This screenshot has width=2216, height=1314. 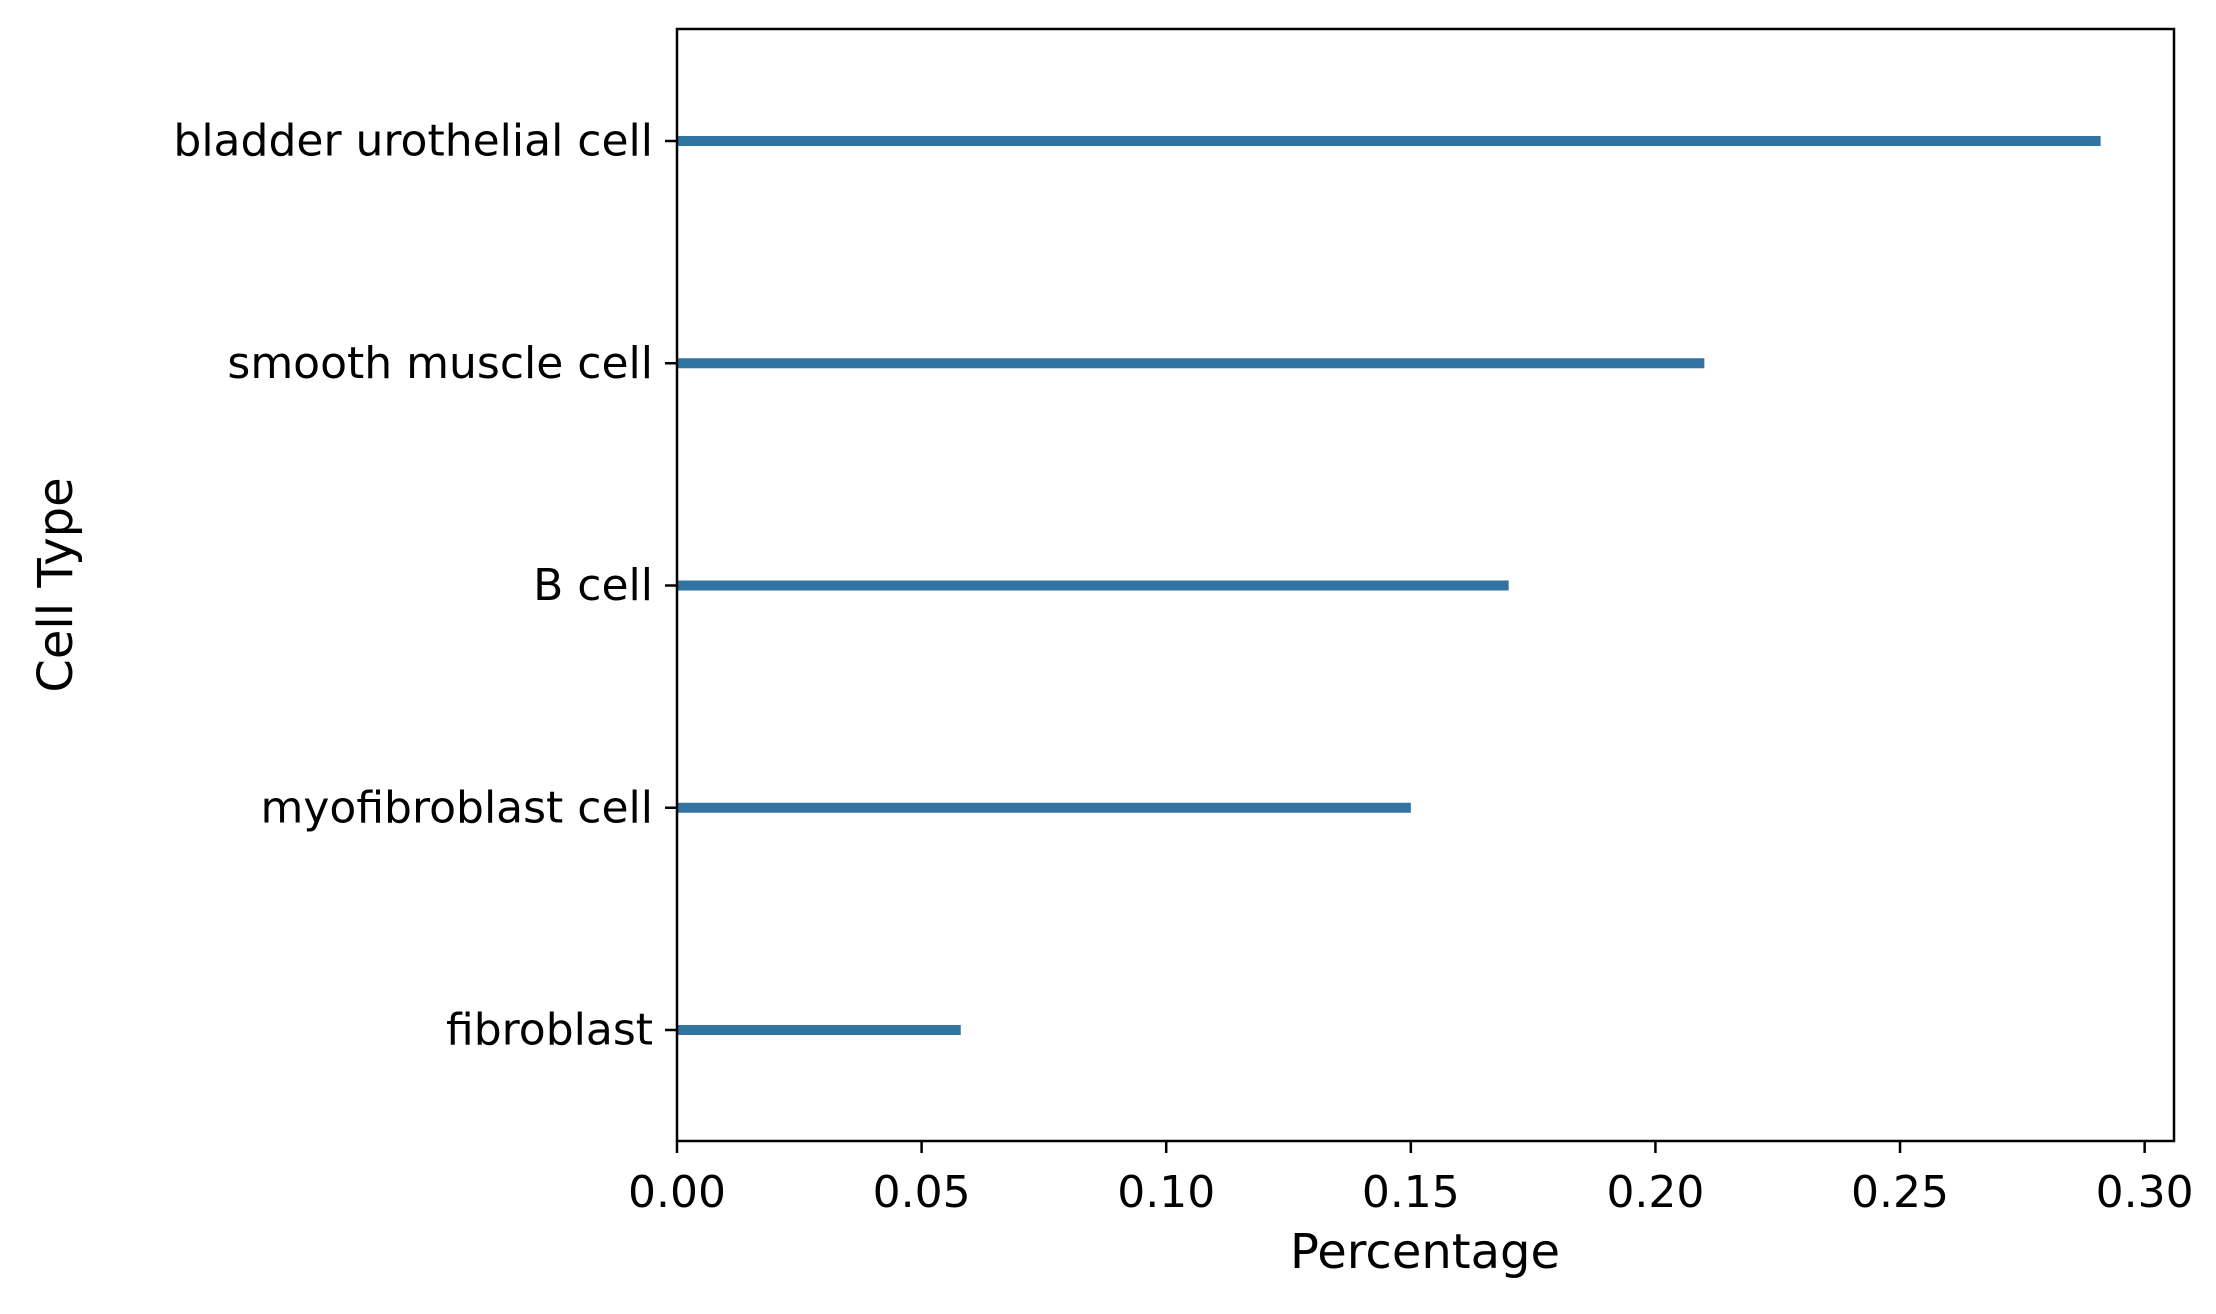 I want to click on x-tick-label: 0.20, so click(x=1655, y=1192).